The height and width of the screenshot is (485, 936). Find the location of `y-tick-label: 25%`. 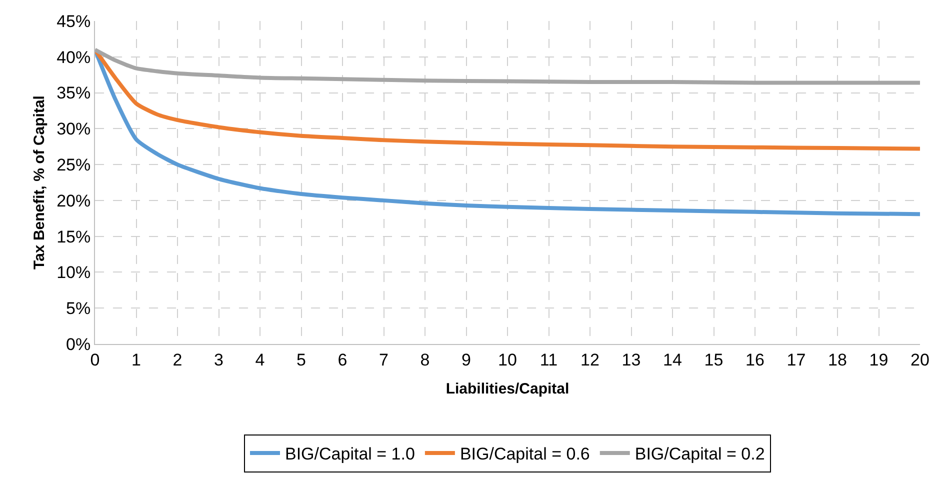

y-tick-label: 25% is located at coordinates (73, 165).